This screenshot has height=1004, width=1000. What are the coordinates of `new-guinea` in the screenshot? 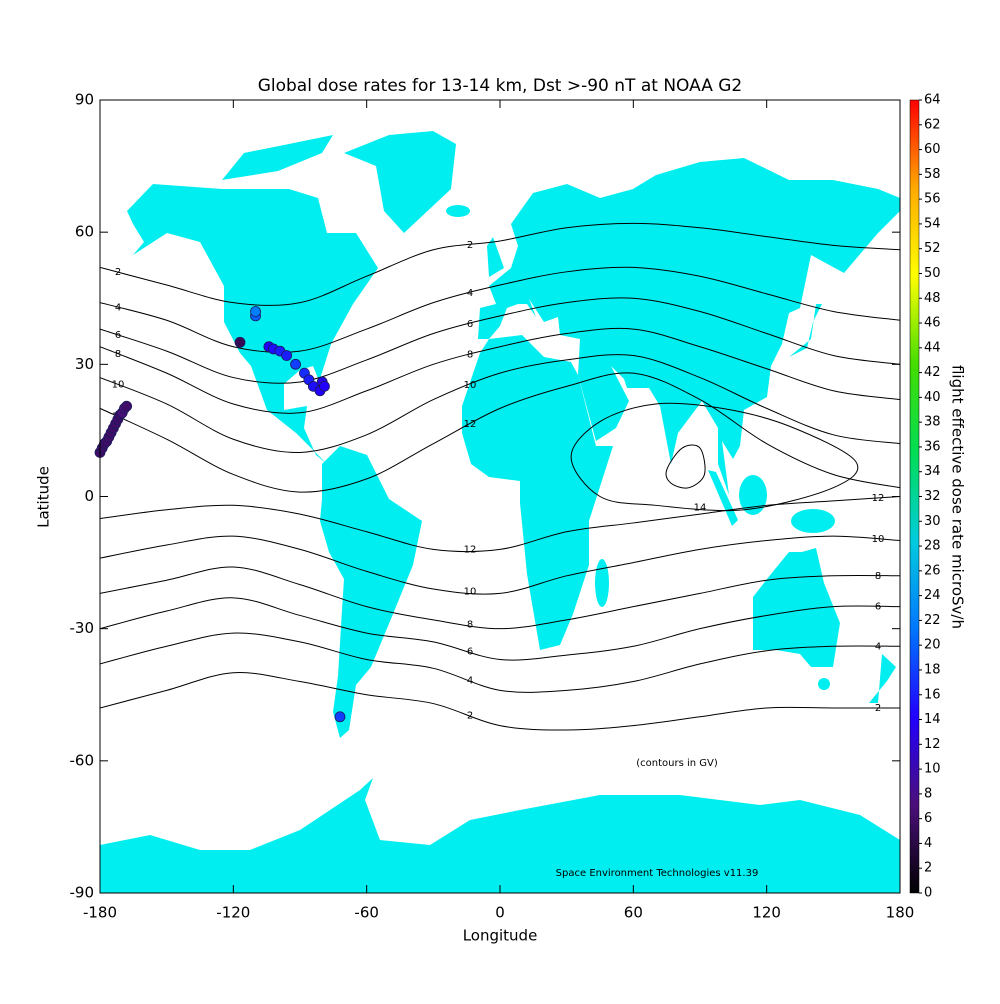 It's located at (813, 521).